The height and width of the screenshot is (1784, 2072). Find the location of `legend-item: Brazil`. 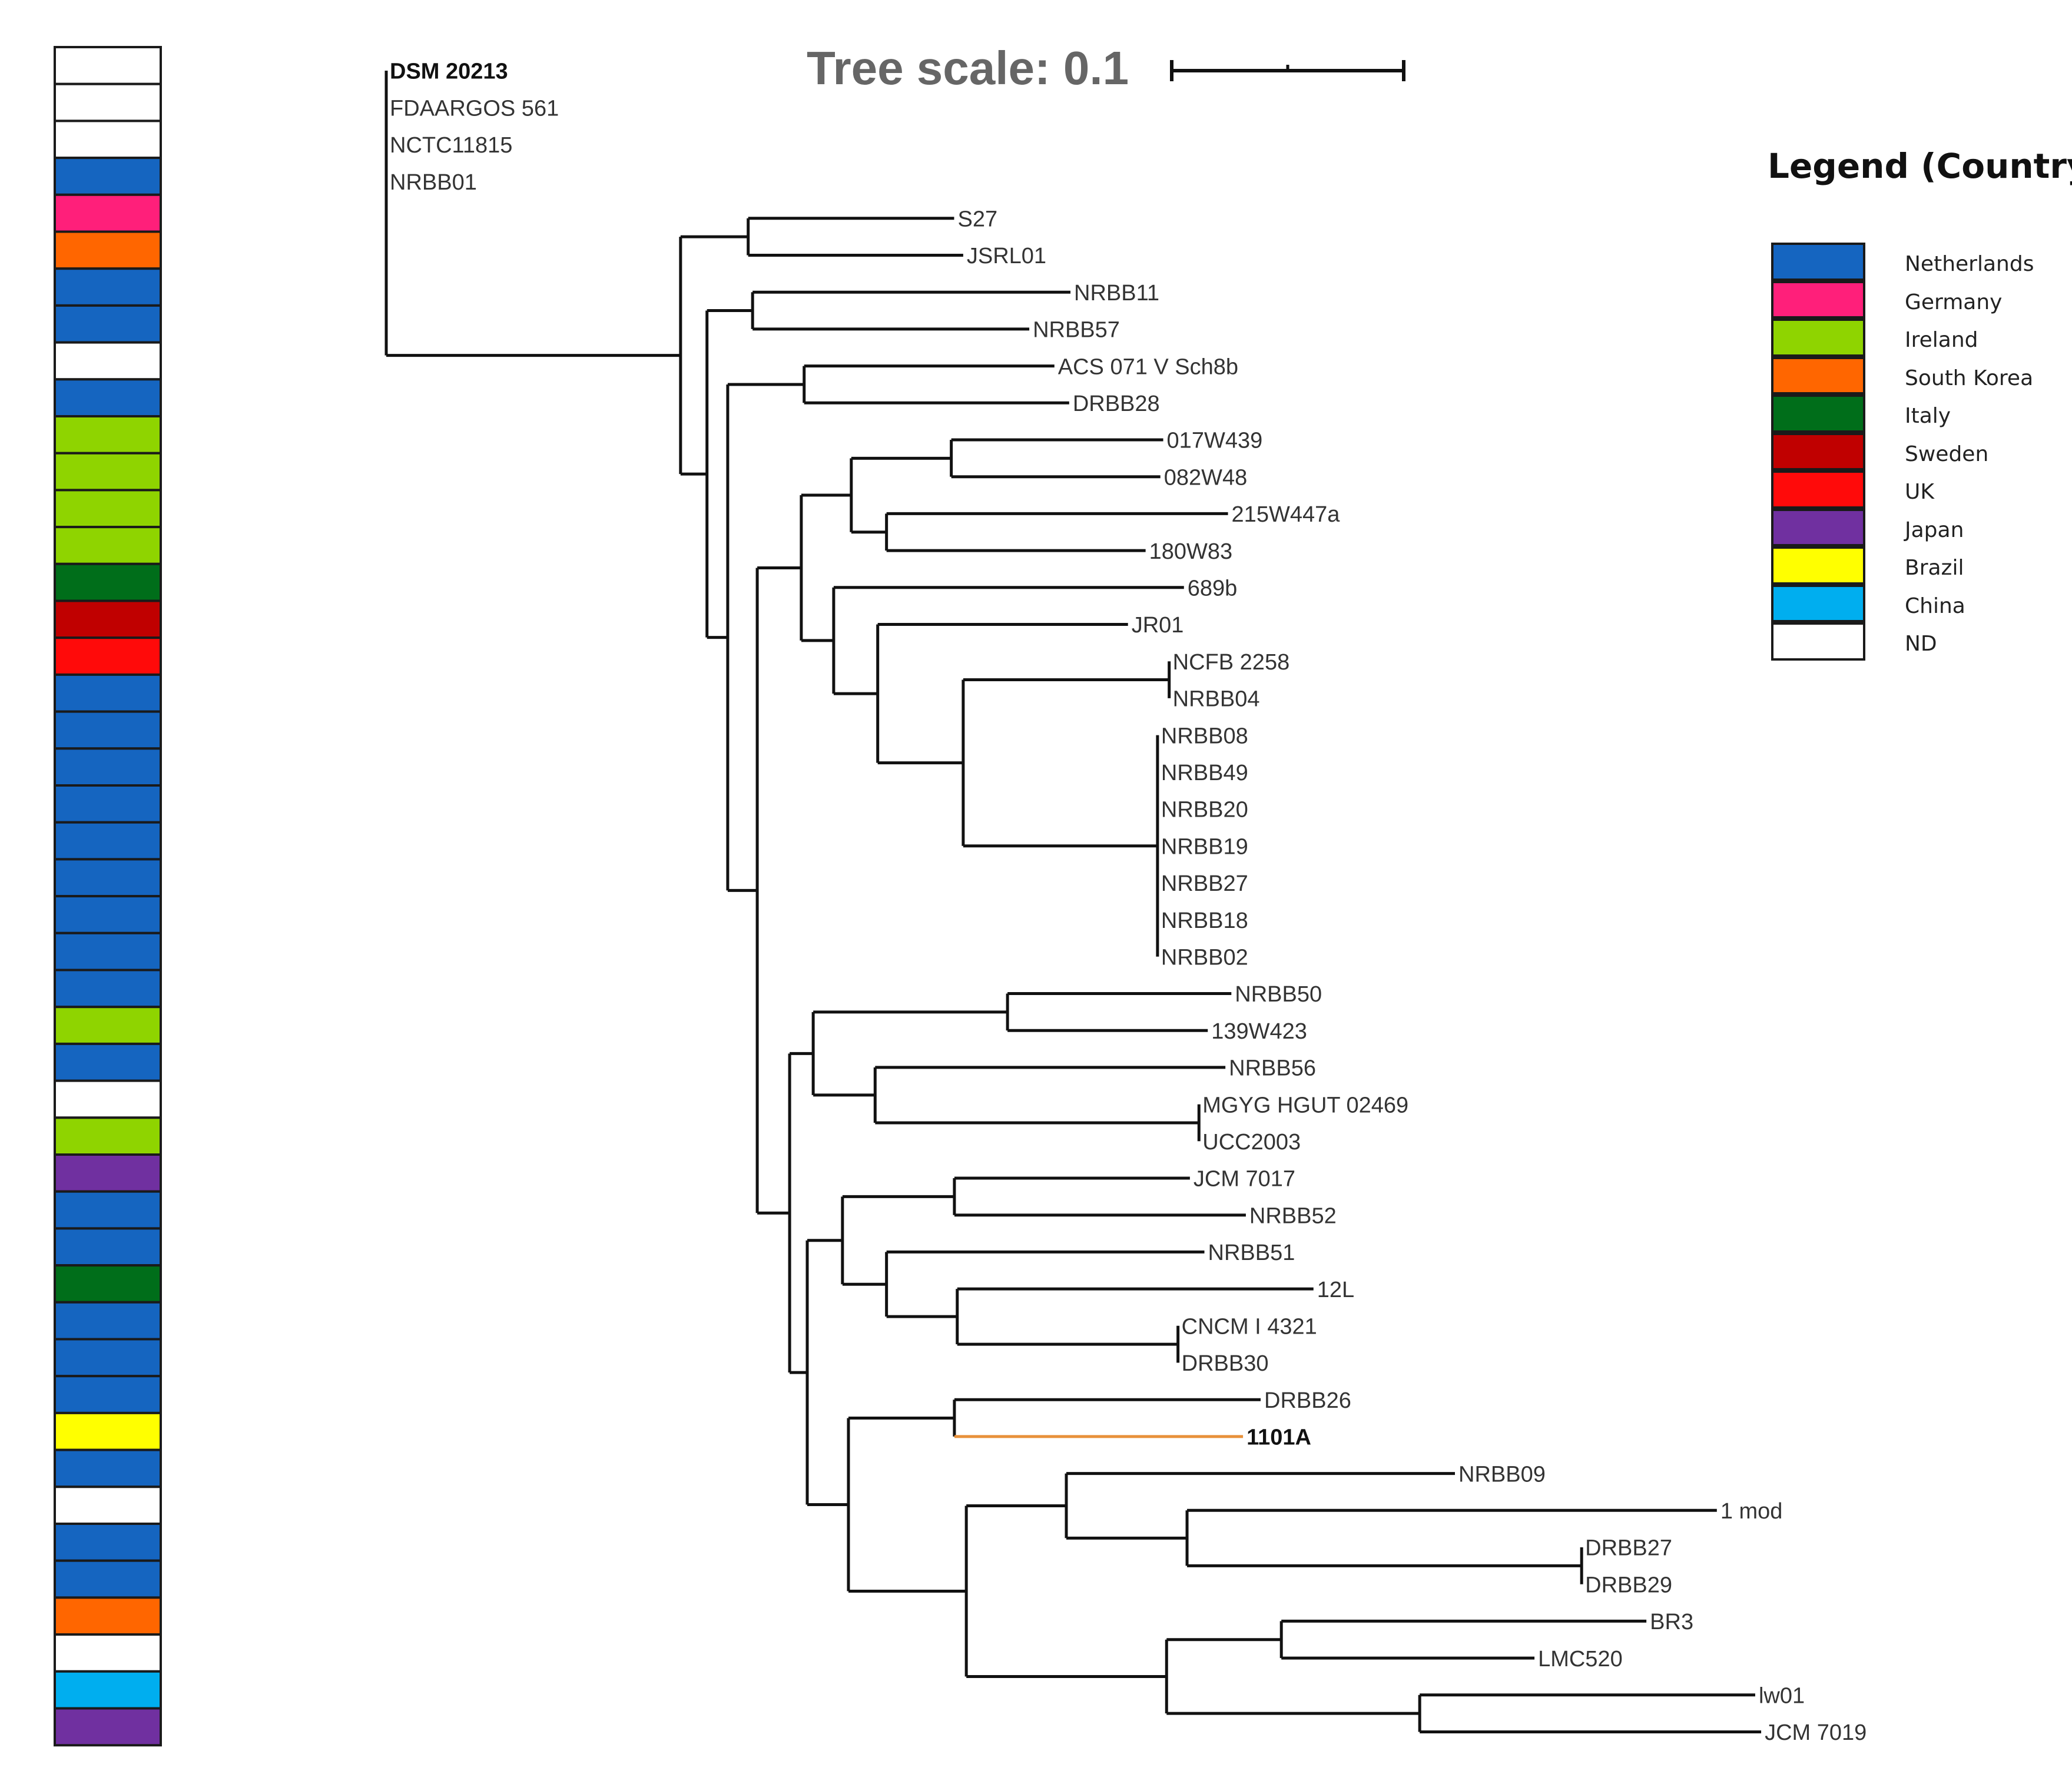

legend-item: Brazil is located at coordinates (1913, 565).